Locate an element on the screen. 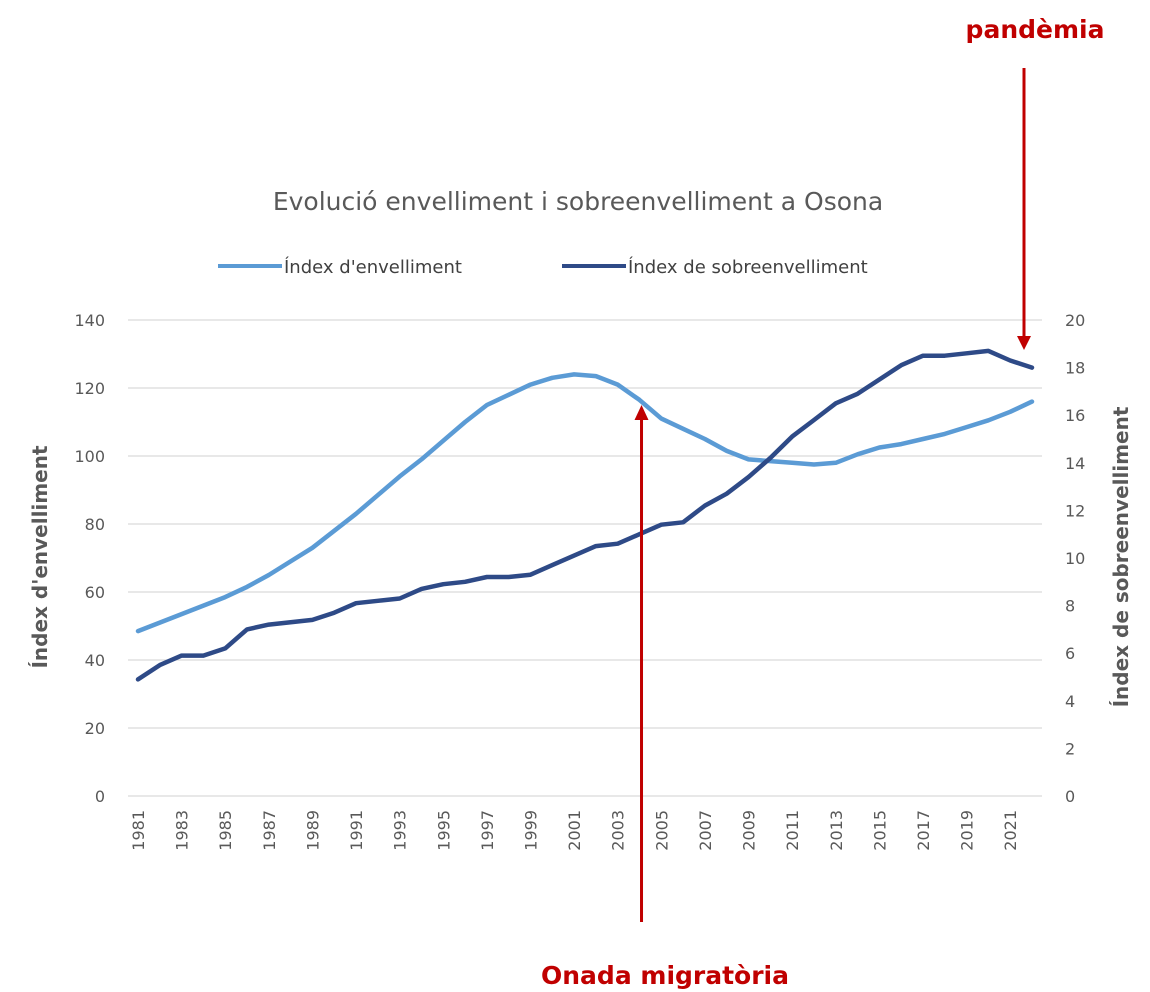 Image resolution: width=1150 pixels, height=992 pixels. y-right-tick-label: 20 is located at coordinates (1075, 320).